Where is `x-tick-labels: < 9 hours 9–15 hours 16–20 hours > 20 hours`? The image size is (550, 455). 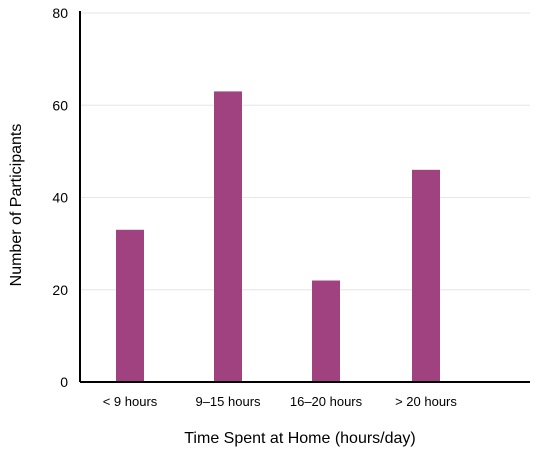 x-tick-labels: < 9 hours 9–15 hours 16–20 hours > 20 hours is located at coordinates (280, 401).